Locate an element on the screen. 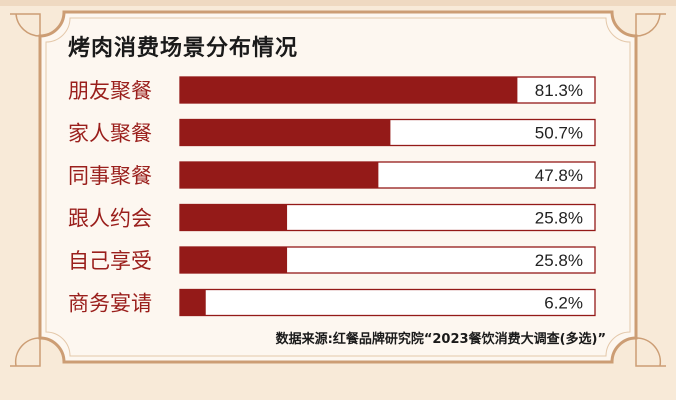 Image resolution: width=676 pixels, height=400 pixels. category-label: 商务宴请 is located at coordinates (110, 304).